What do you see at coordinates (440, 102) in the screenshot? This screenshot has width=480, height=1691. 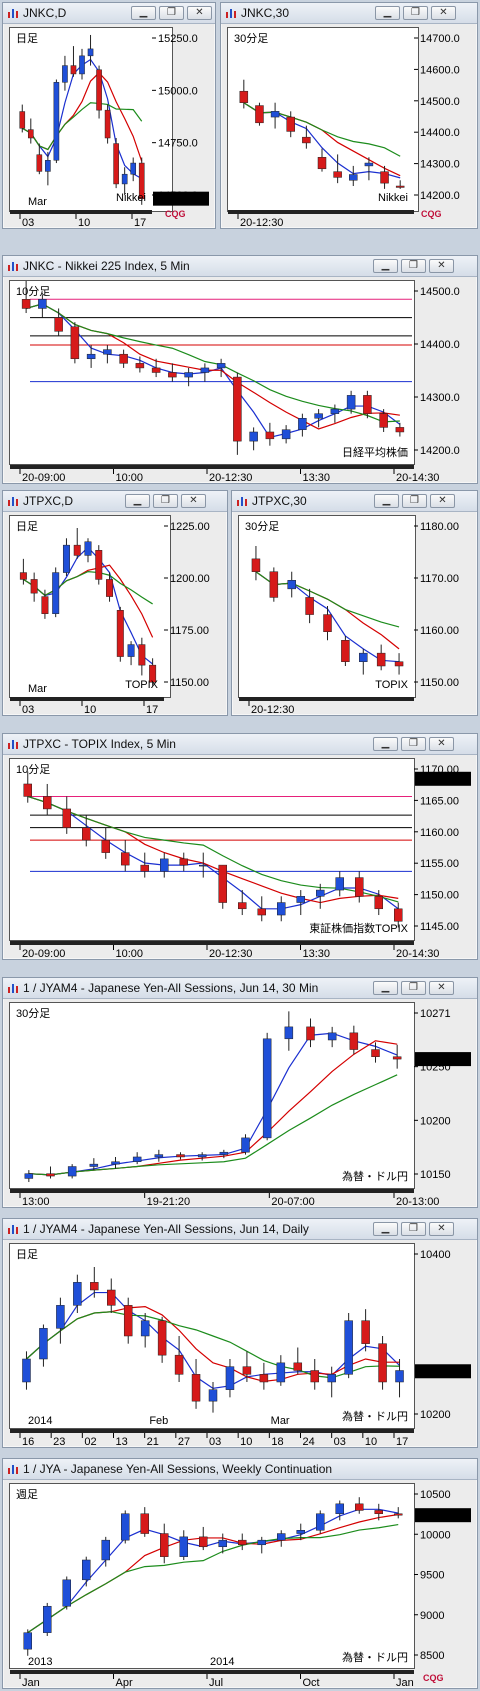 I see `price-label: 14500.0` at bounding box center [440, 102].